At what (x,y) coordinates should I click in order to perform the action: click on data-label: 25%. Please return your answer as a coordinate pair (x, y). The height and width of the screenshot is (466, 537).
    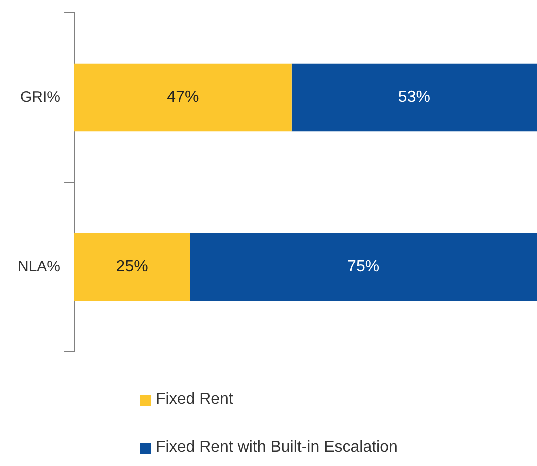
    Looking at the image, I should click on (132, 267).